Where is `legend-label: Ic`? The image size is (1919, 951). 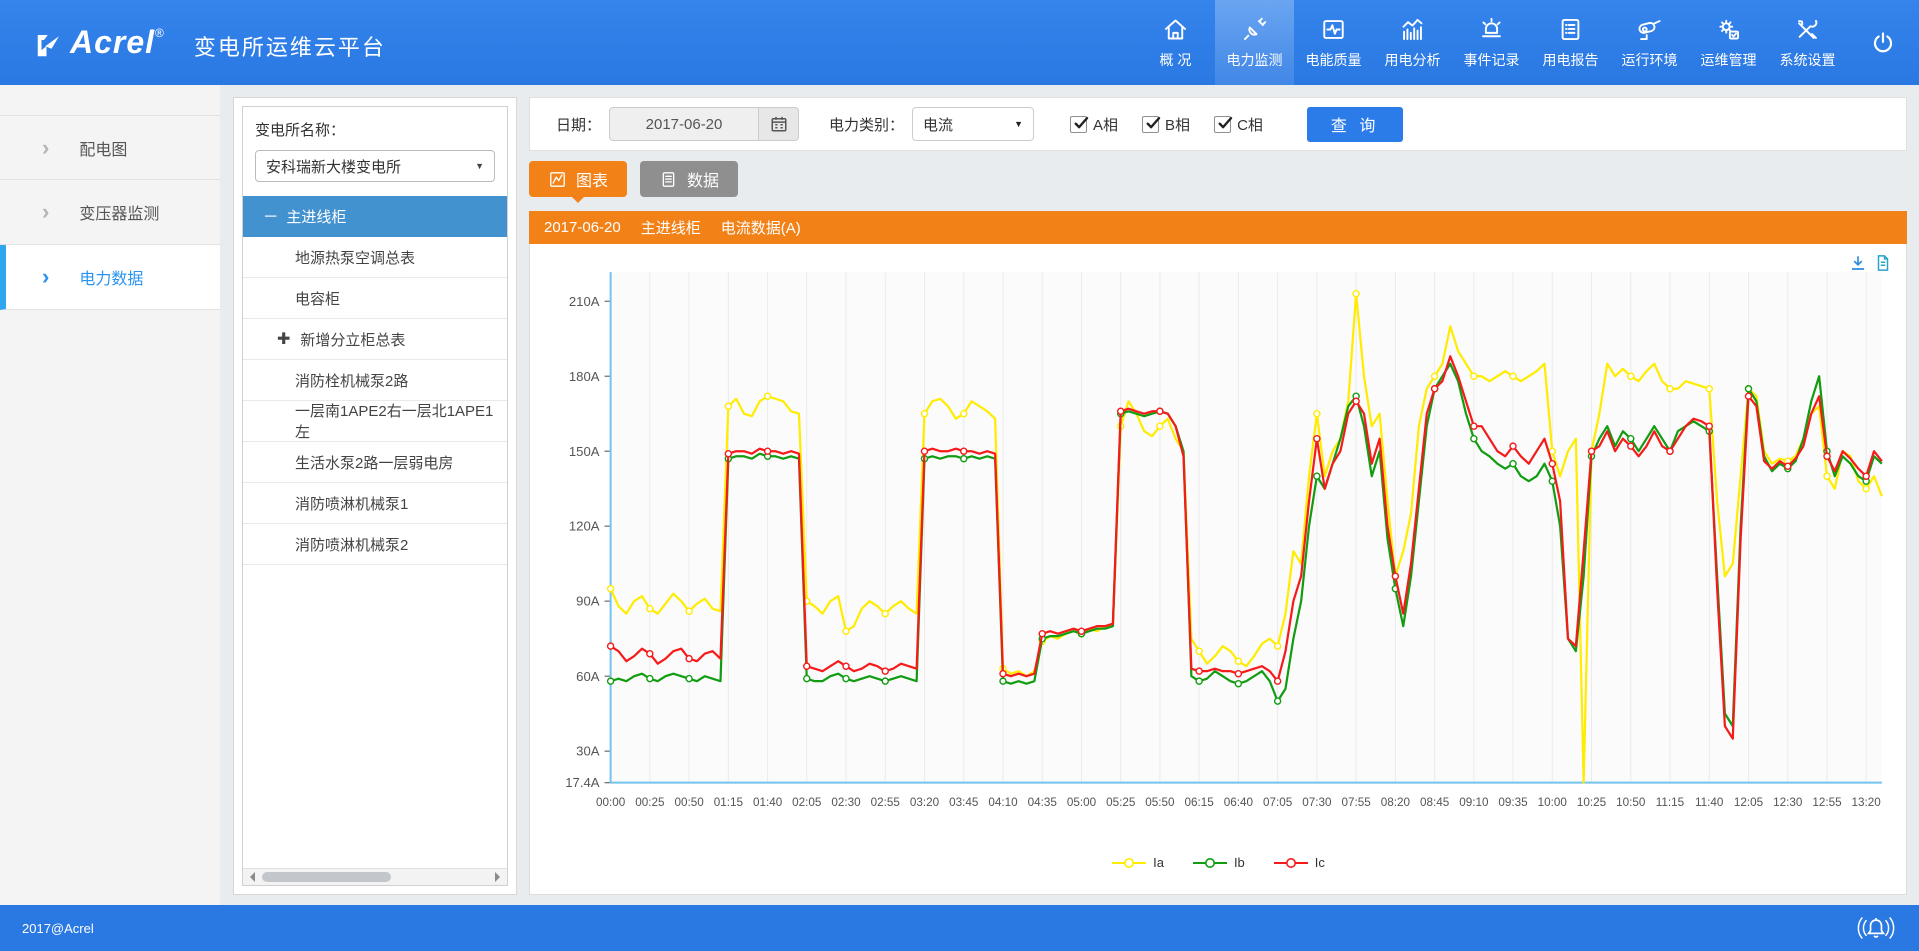 legend-label: Ic is located at coordinates (1319, 863).